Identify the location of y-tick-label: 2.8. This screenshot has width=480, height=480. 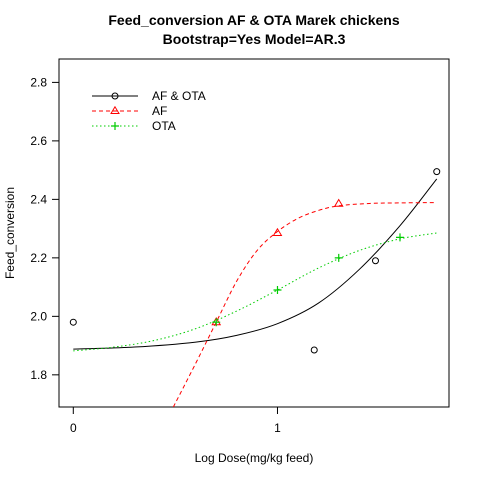
(38, 82).